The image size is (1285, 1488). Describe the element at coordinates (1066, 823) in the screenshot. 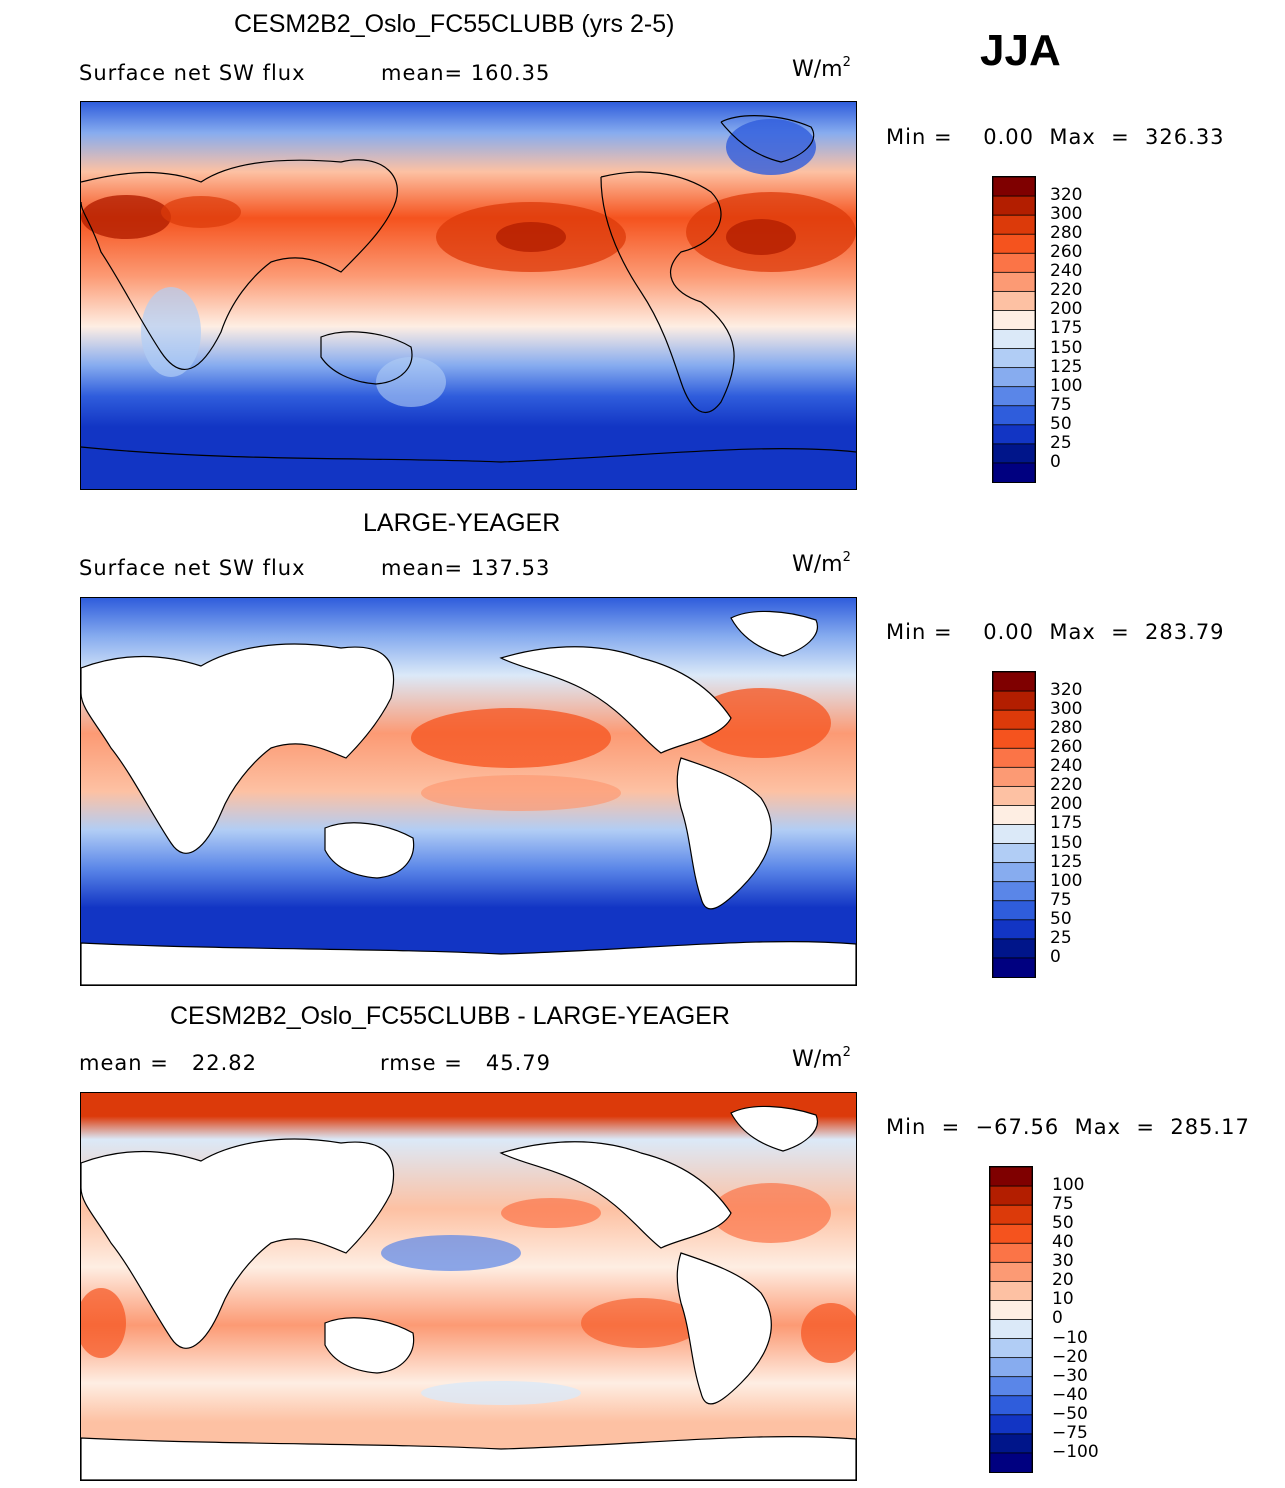

I see `panel2-colorbar-tick-label: 175` at that location.